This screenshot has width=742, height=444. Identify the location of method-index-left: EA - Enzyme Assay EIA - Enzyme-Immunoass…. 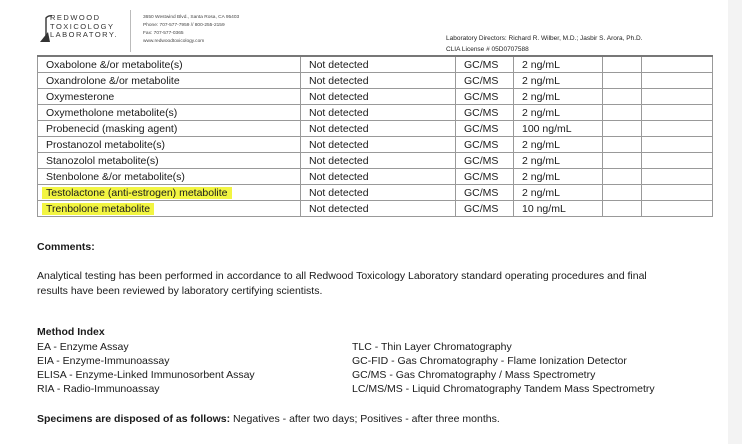
(146, 368).